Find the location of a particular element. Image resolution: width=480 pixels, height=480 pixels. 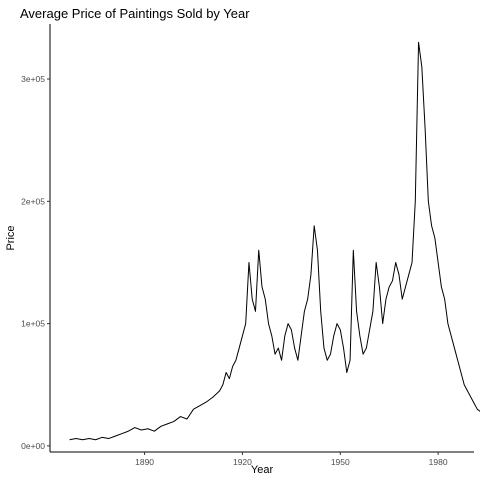

x-axis-title: Year is located at coordinates (262, 470).